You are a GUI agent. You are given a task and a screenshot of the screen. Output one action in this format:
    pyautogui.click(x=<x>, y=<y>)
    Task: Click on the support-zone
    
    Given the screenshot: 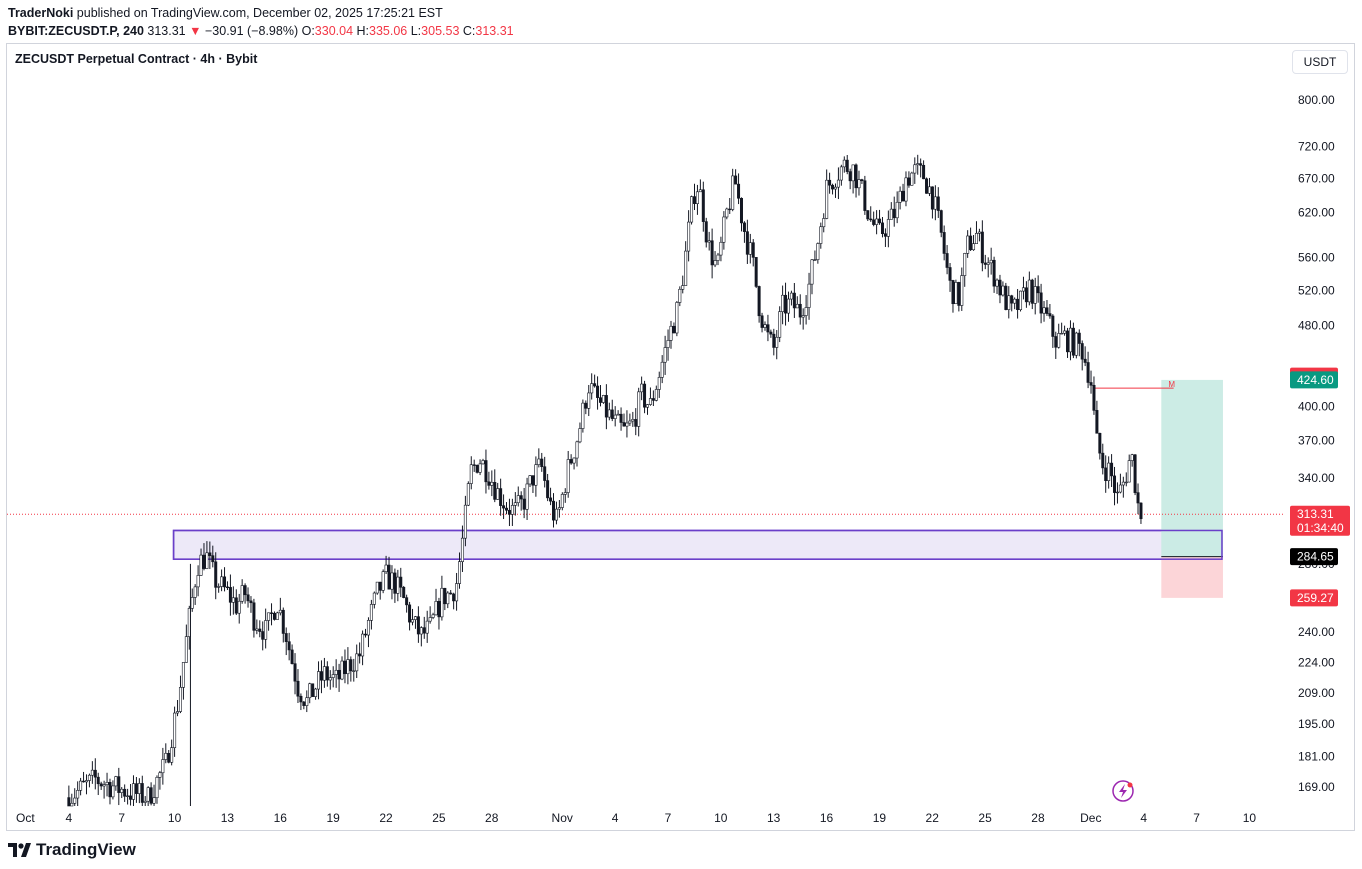 What is the action you would take?
    pyautogui.click(x=697, y=544)
    